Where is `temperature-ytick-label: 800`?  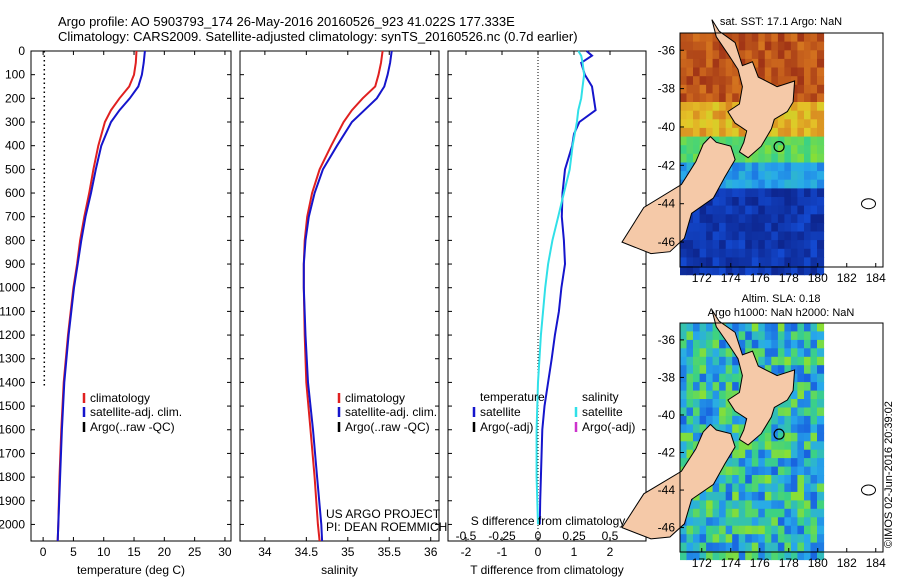 temperature-ytick-label: 800 is located at coordinates (15, 240).